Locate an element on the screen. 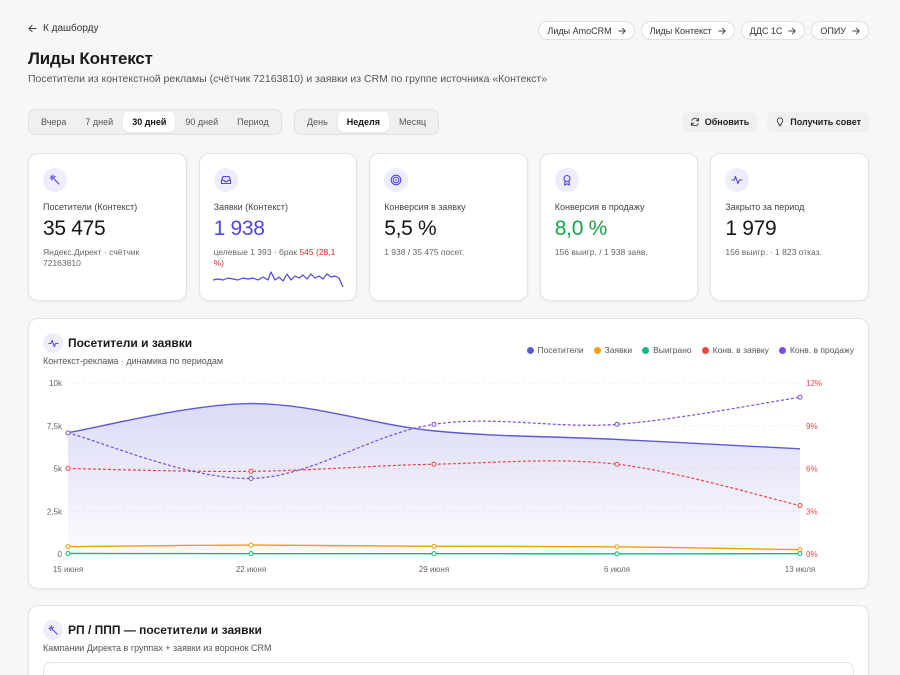  kpi-note: 1 938 / 35 475 посет. is located at coordinates (424, 252).